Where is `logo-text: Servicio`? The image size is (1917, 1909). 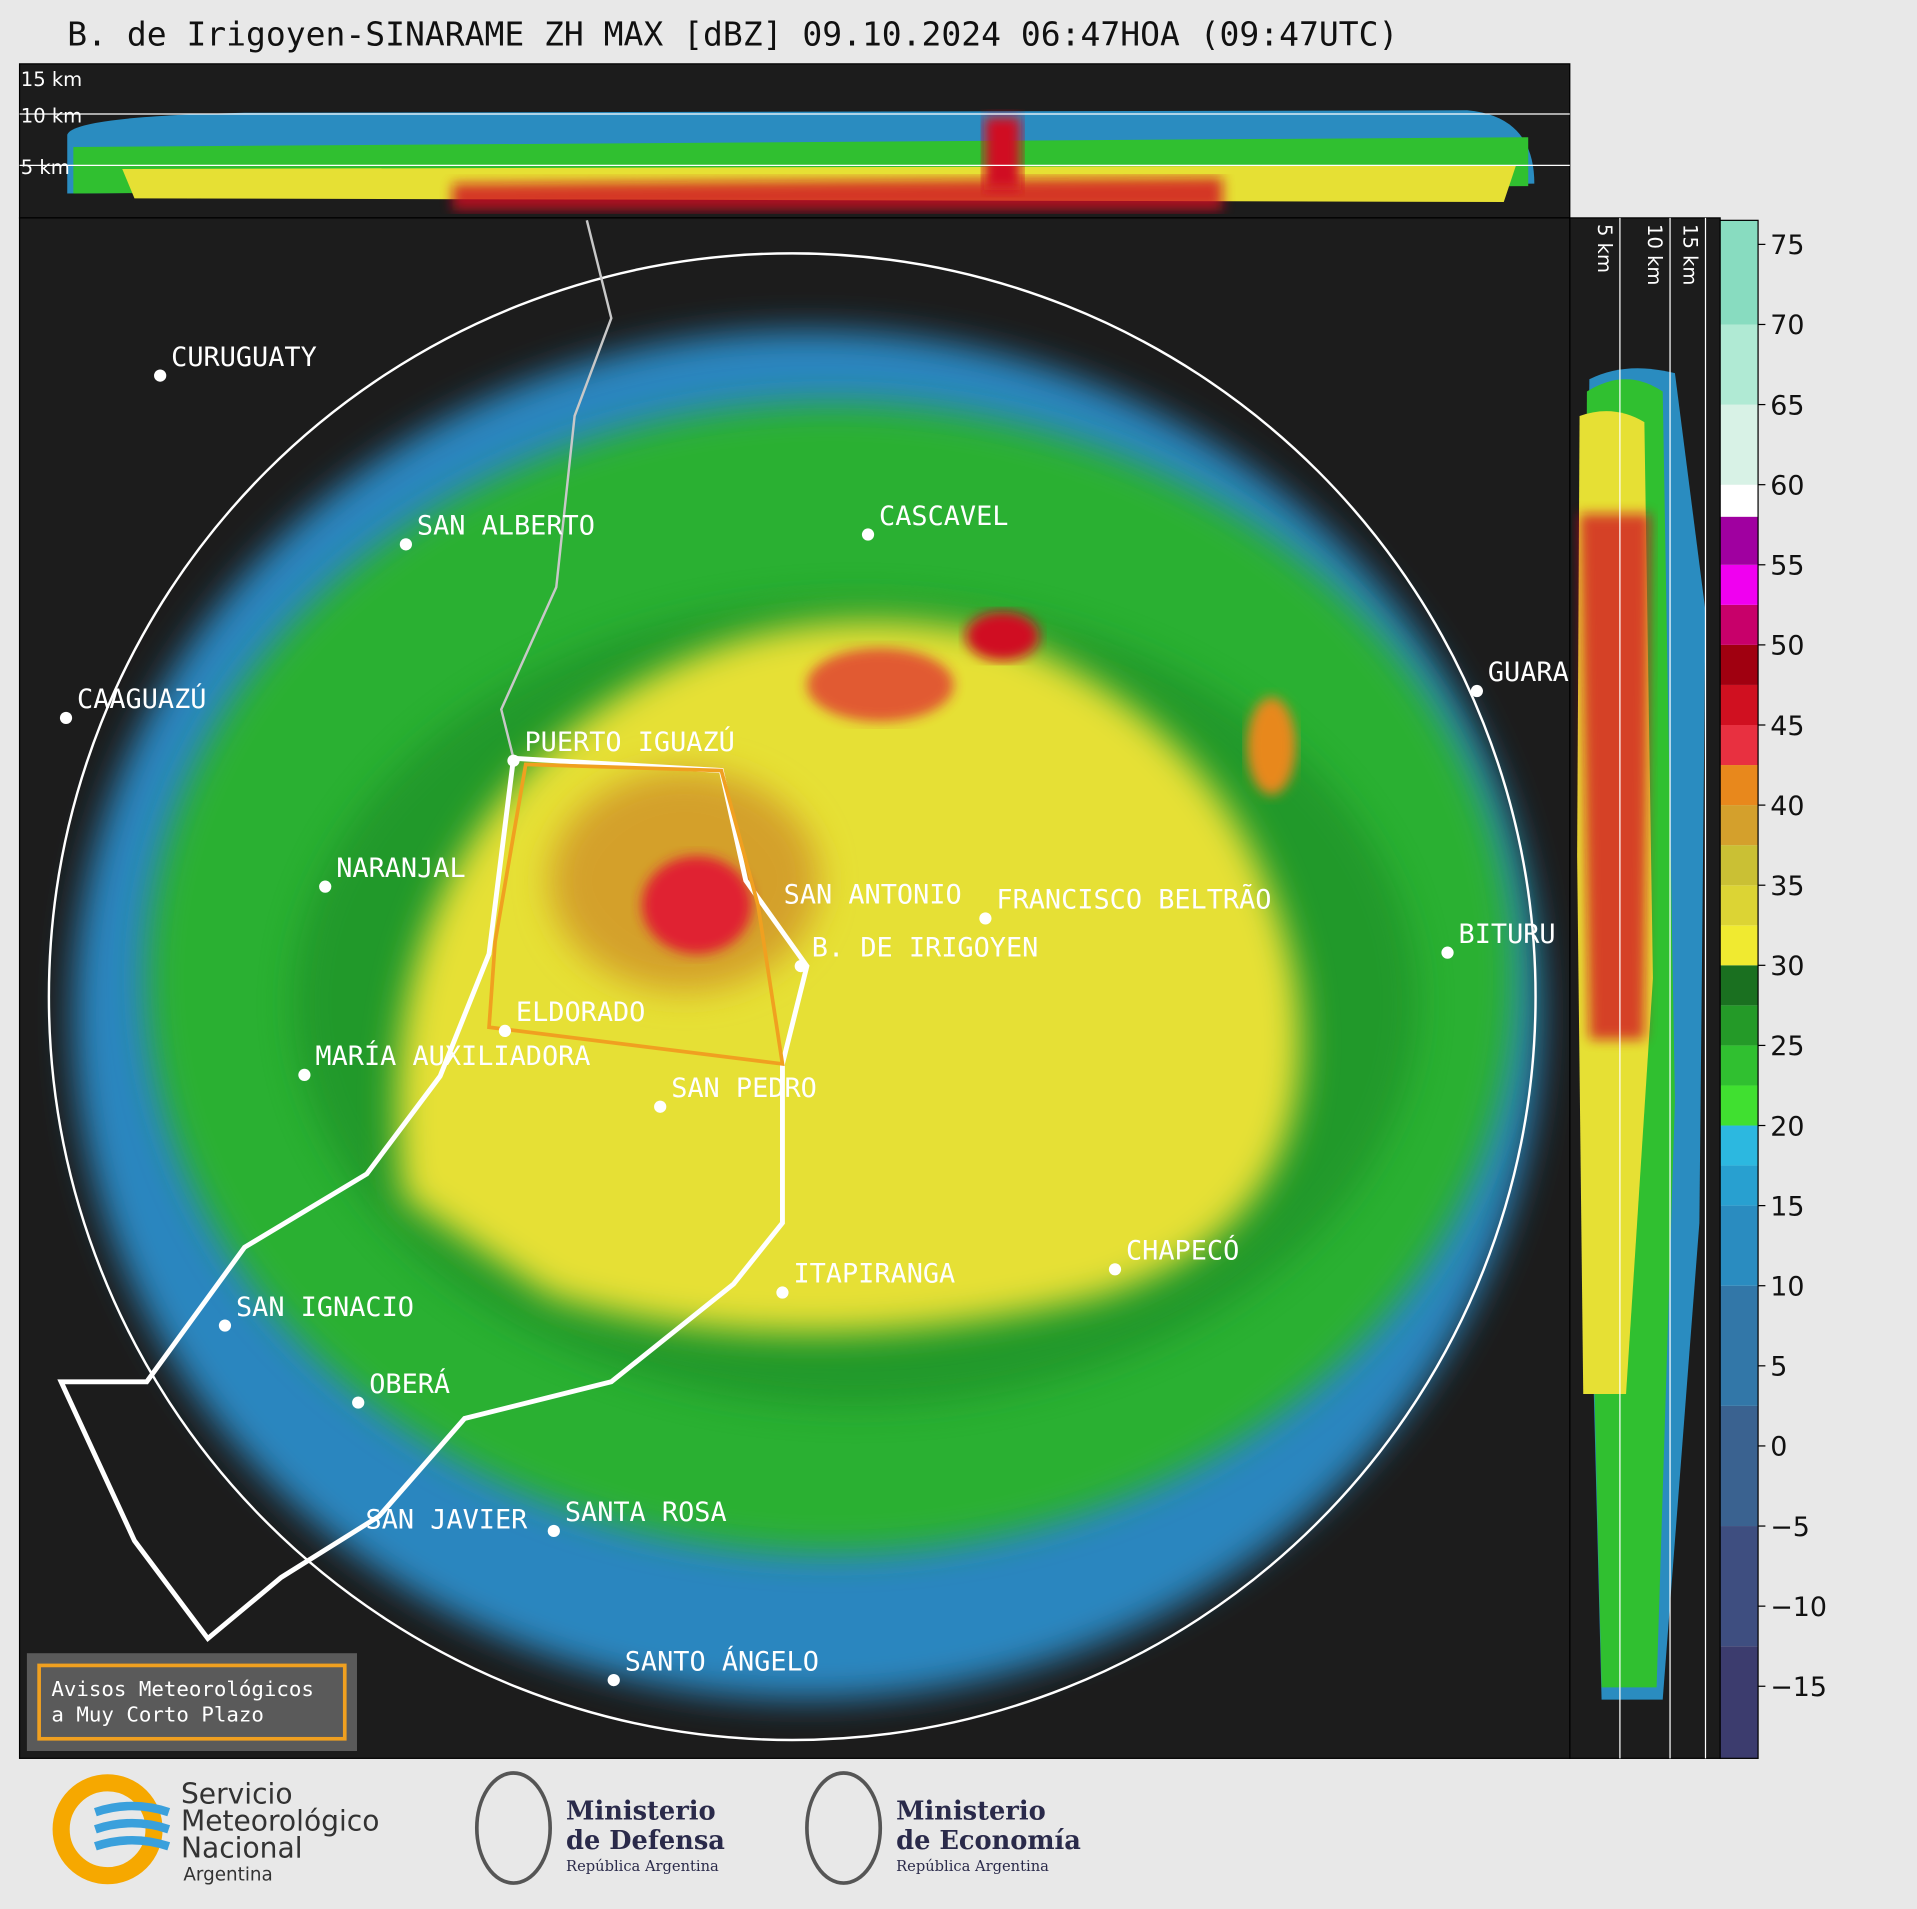 logo-text: Servicio is located at coordinates (237, 1794).